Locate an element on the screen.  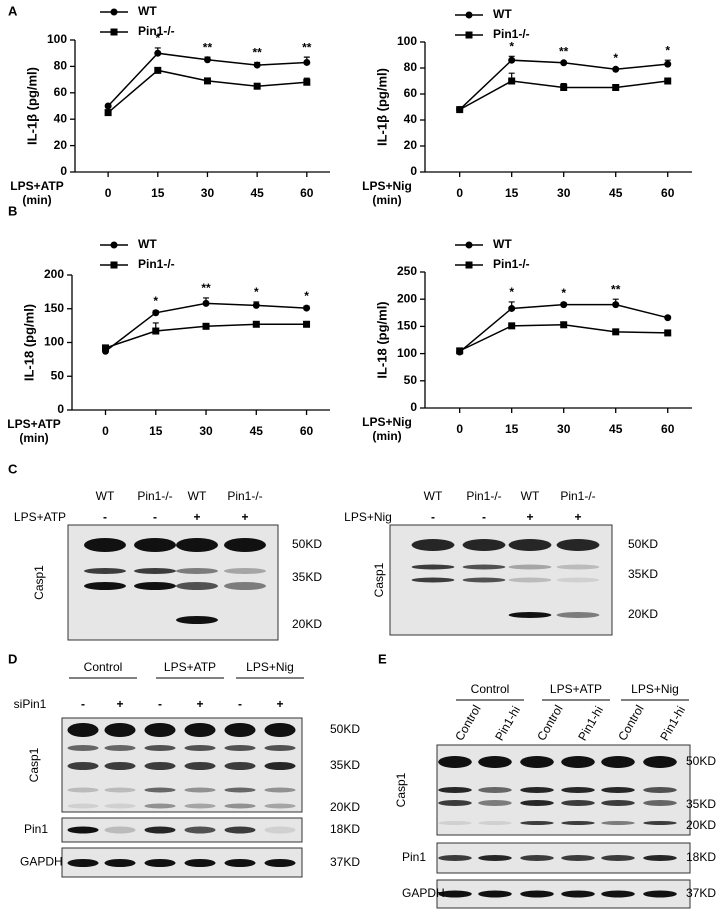
x-tick-label: 45 is located at coordinates (616, 193).